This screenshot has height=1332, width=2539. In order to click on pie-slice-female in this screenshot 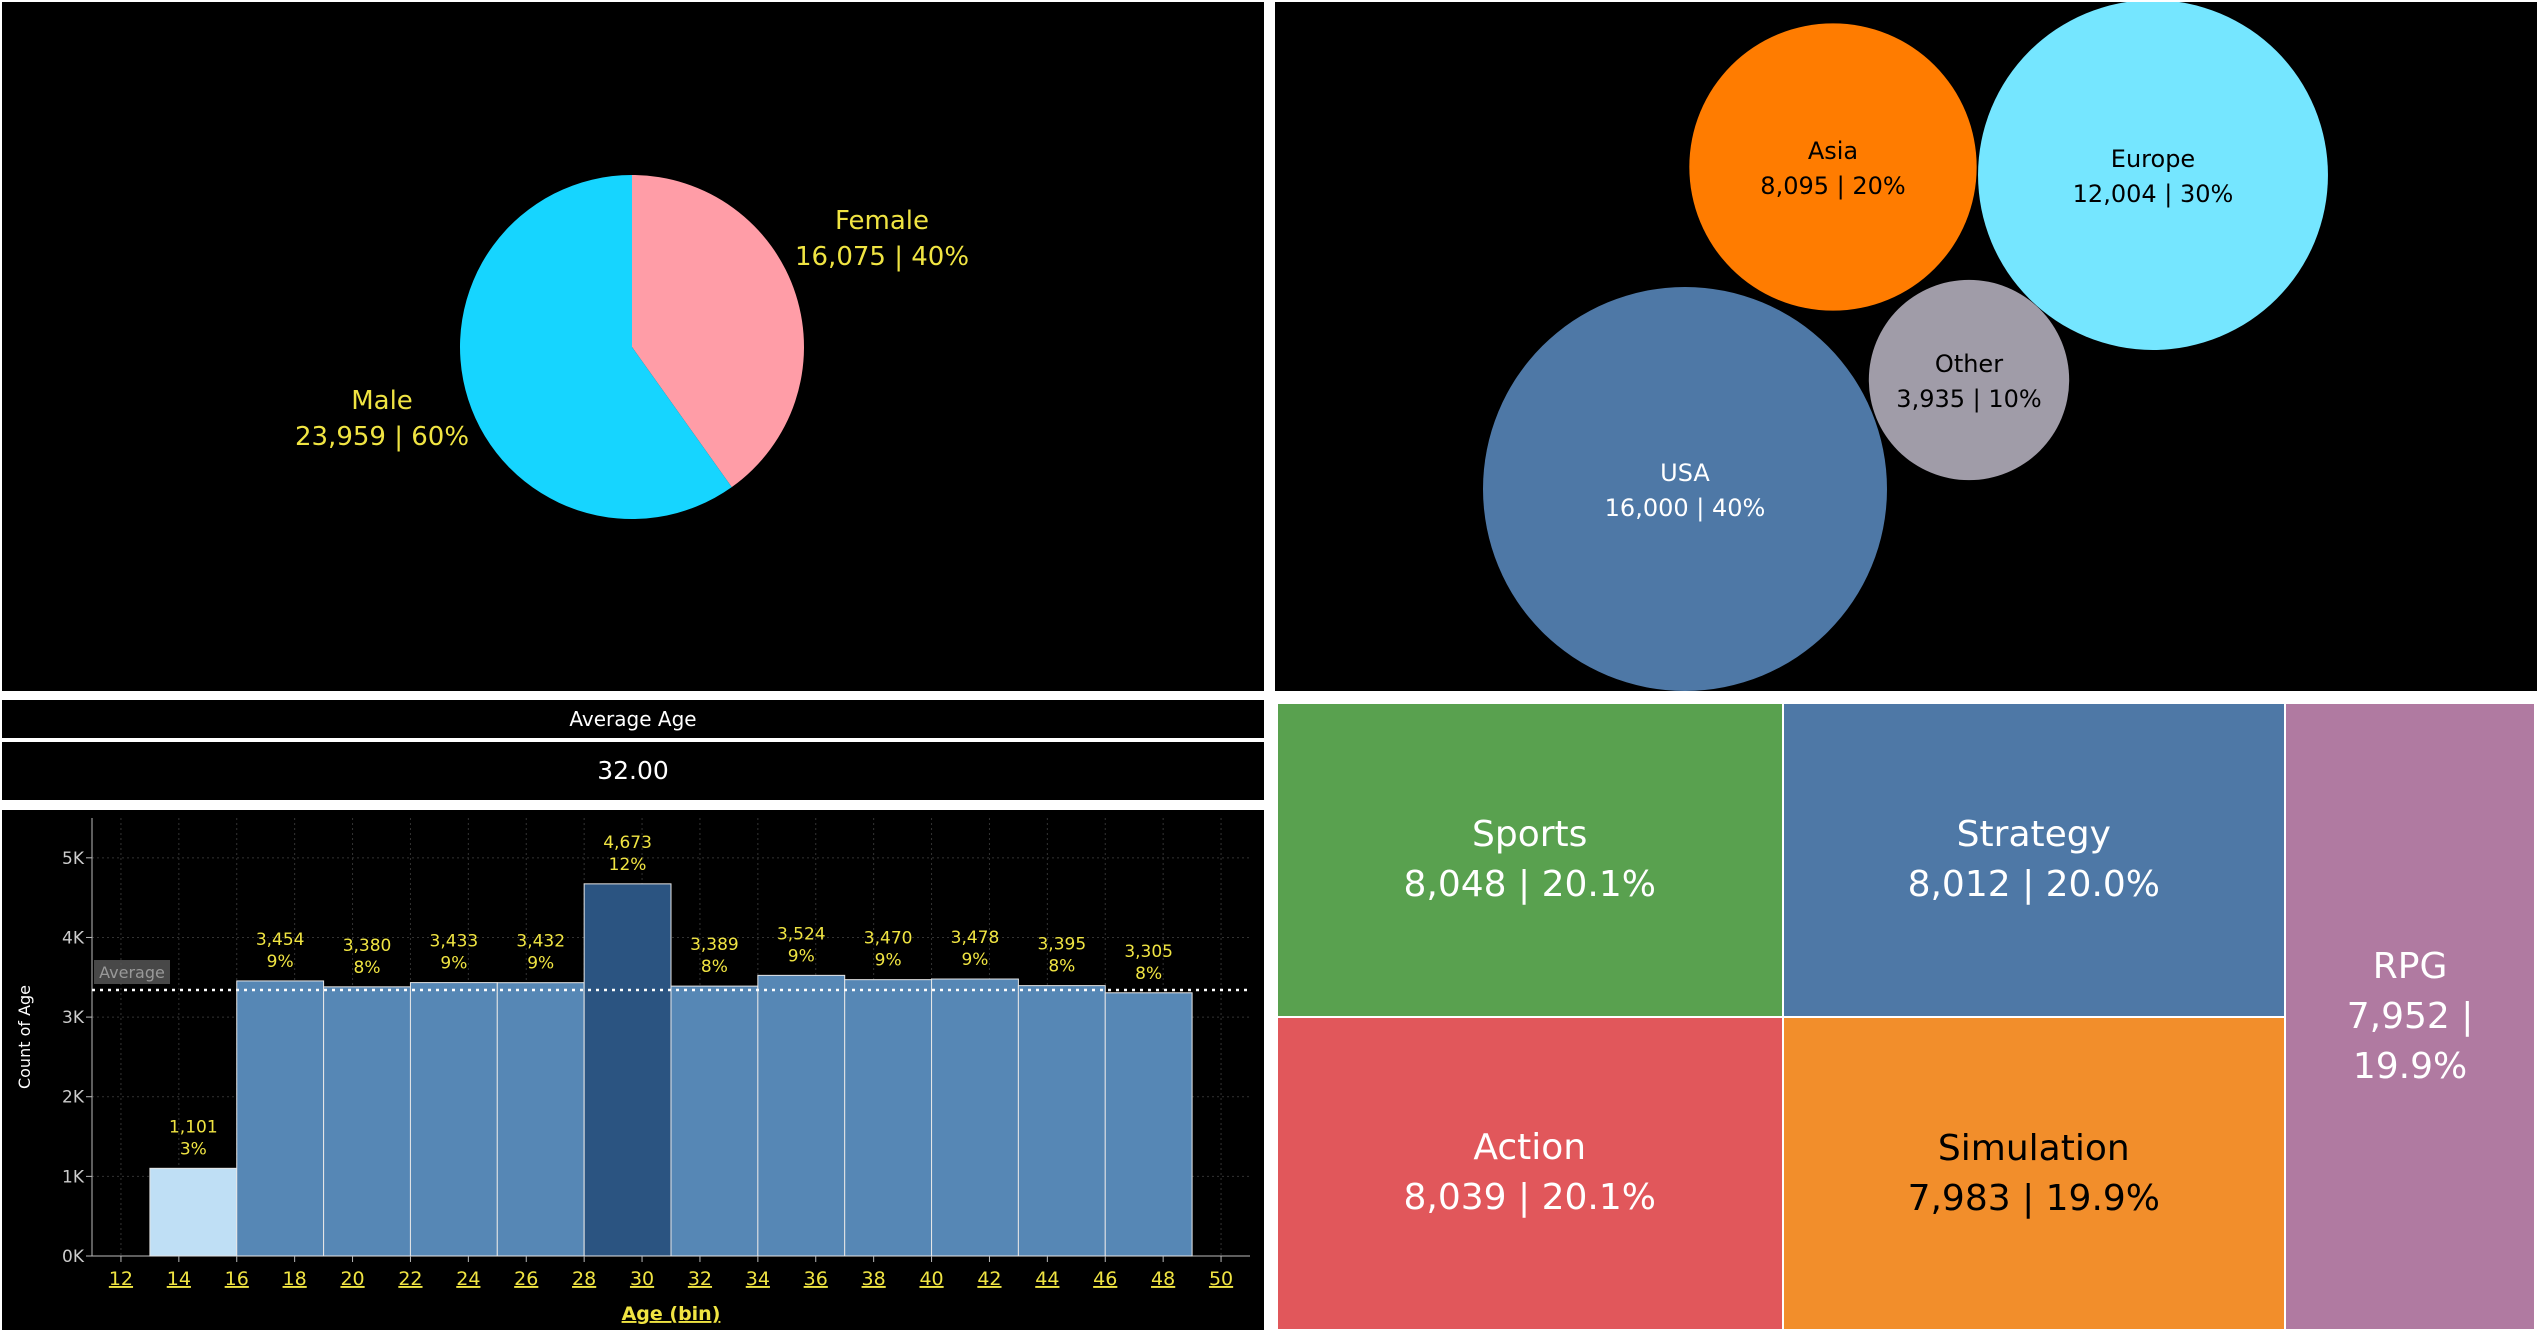, I will do `click(718, 331)`.